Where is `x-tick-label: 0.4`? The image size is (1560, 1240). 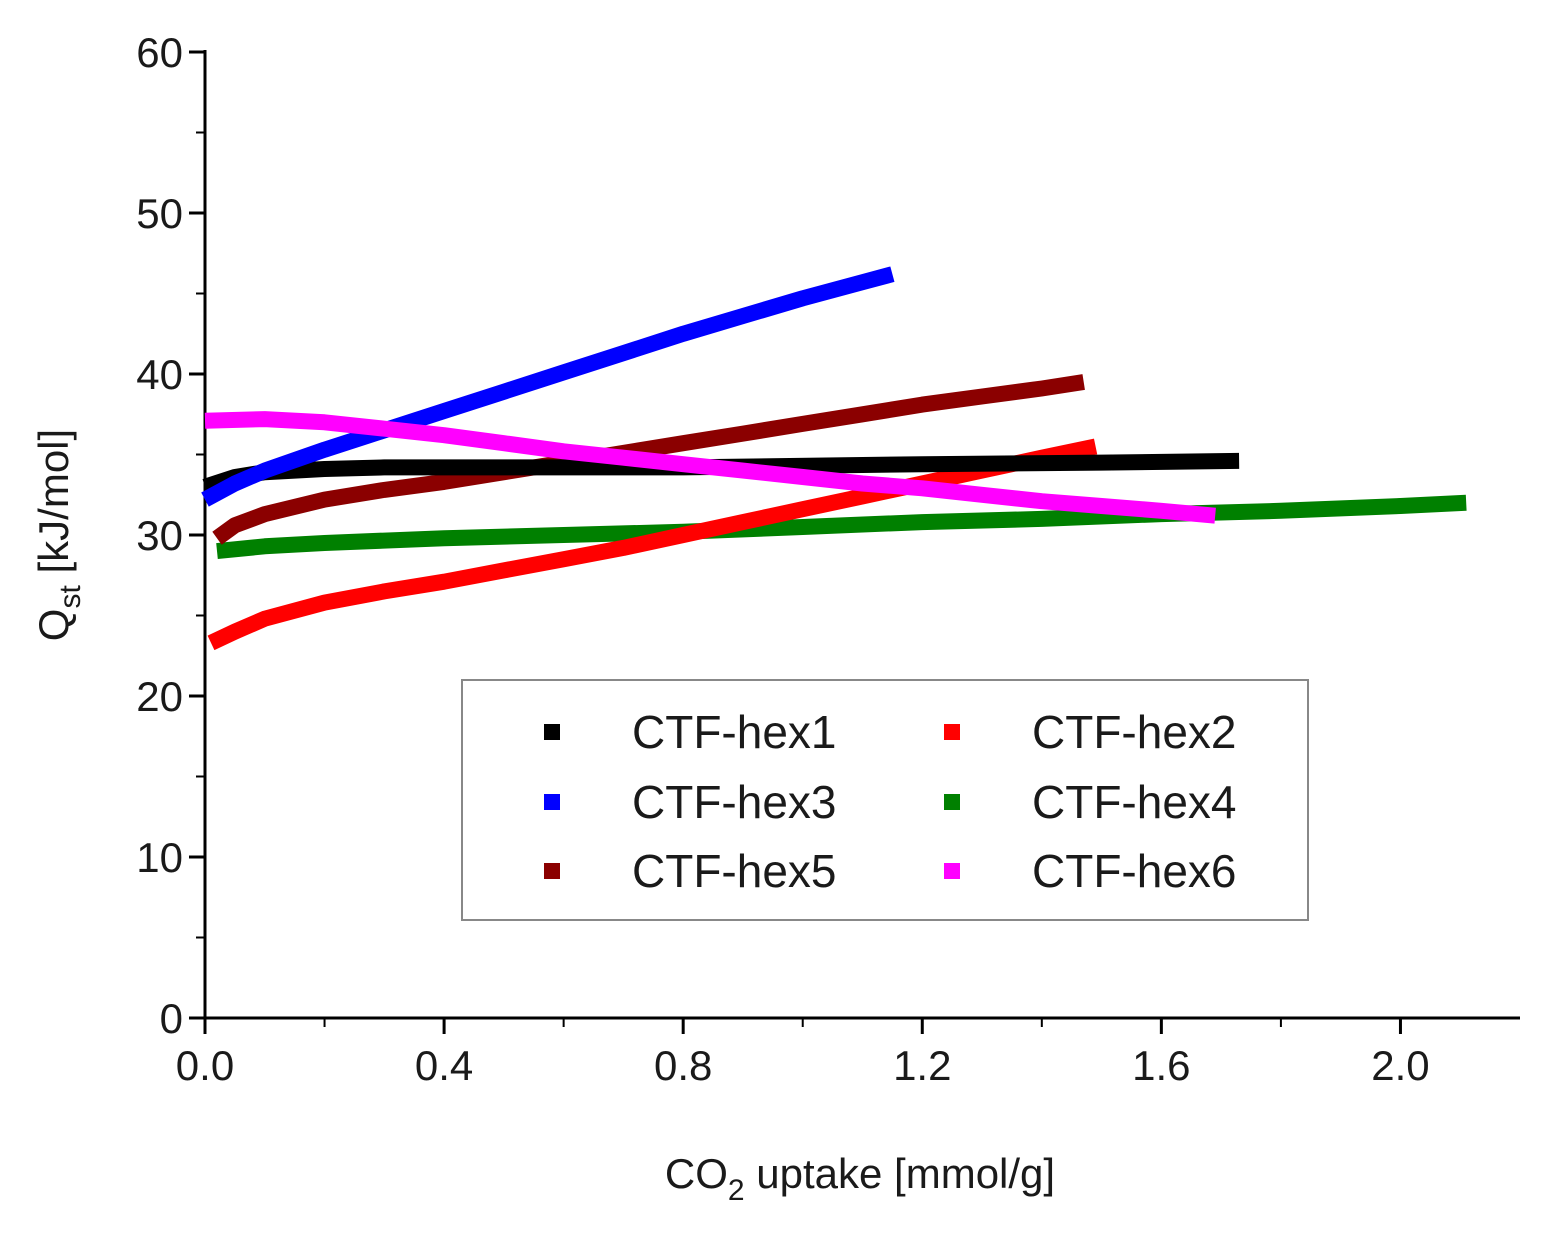
x-tick-label: 0.4 is located at coordinates (444, 1065).